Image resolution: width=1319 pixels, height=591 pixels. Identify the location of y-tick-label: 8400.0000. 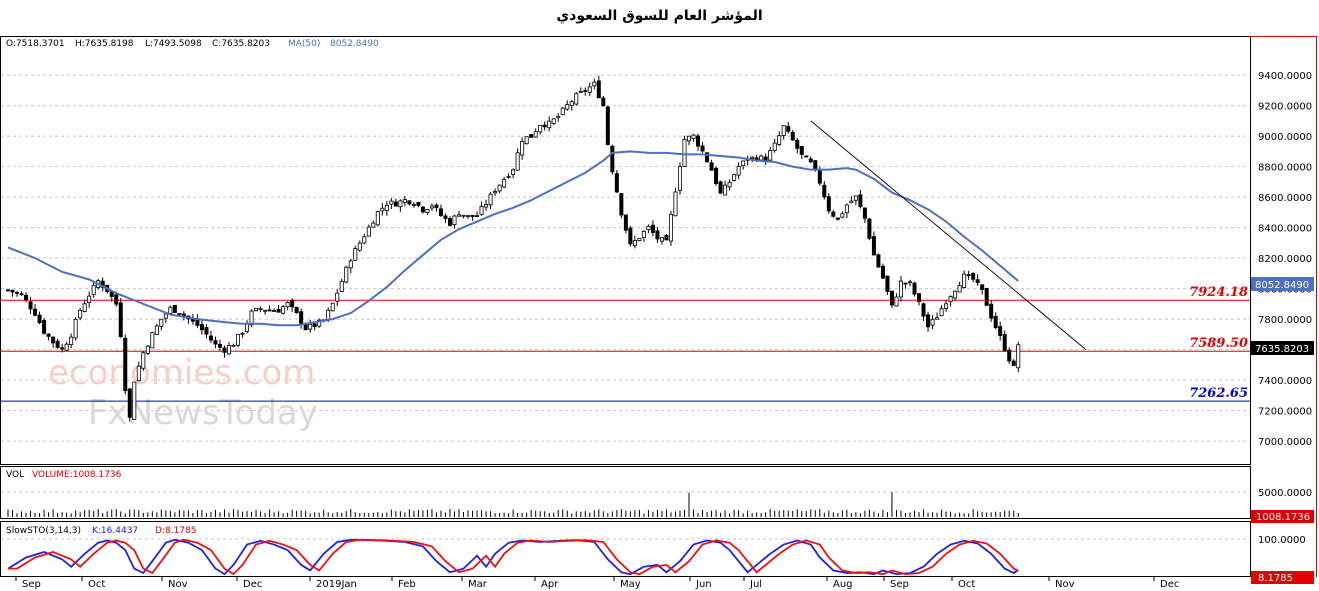
(1285, 229).